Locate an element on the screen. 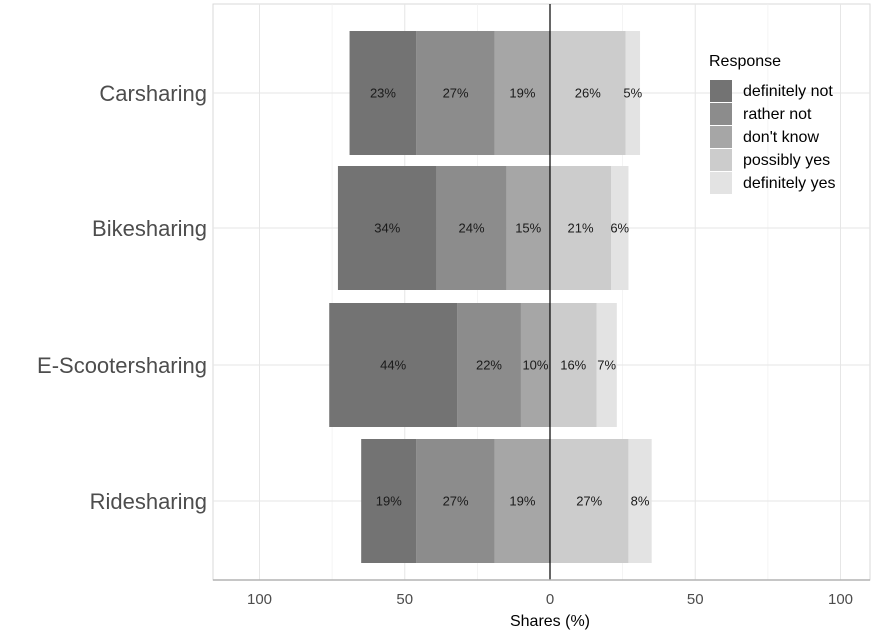  bar-value-label: 15% is located at coordinates (528, 228).